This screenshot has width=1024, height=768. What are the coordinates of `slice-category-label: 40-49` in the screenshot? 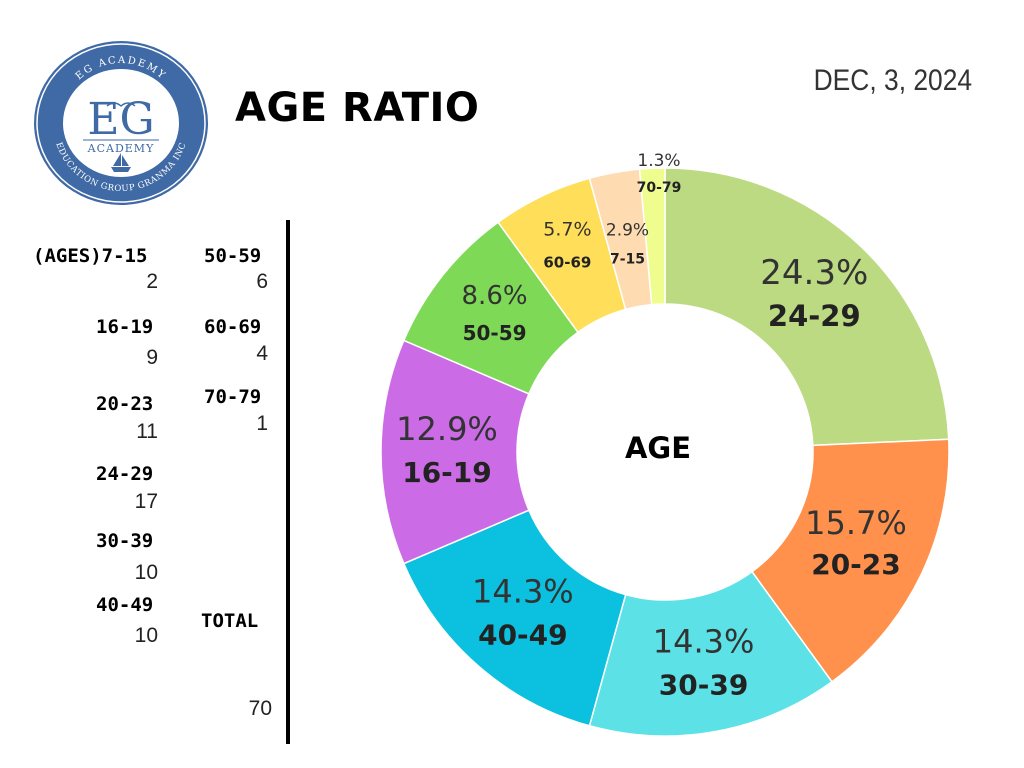 It's located at (523, 635).